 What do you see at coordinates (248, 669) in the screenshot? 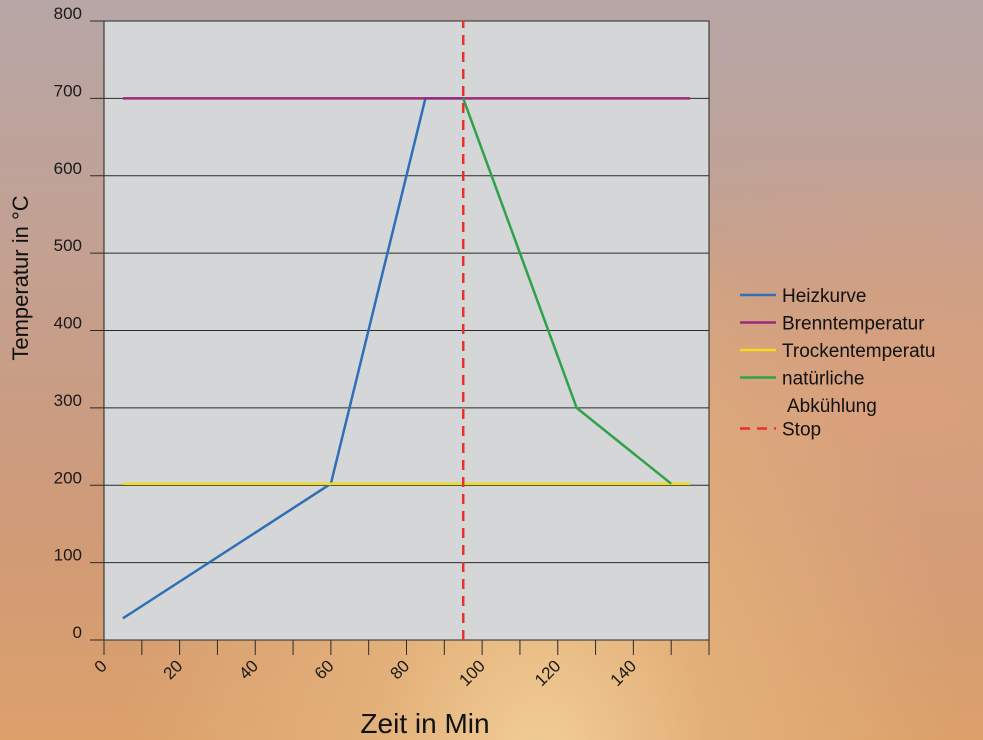
I see `x-tick-label-40: 40` at bounding box center [248, 669].